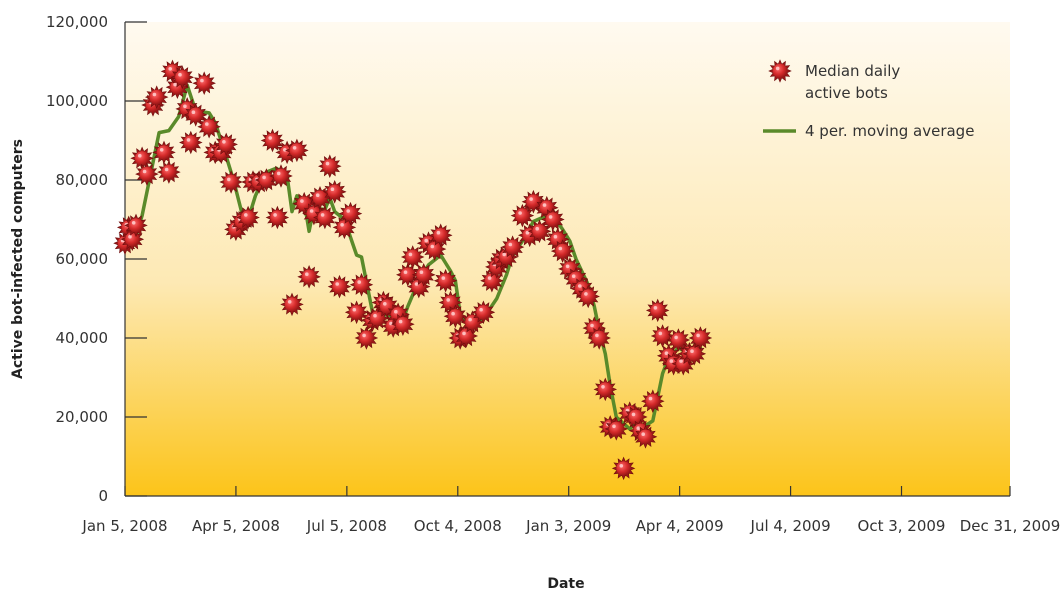 This screenshot has height=593, width=1060. I want to click on y-tick-label: 80,000, so click(82, 180).